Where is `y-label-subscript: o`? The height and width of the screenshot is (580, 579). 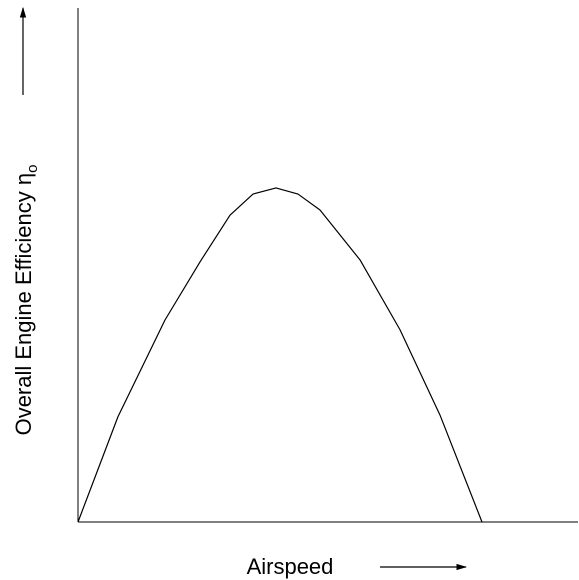 y-label-subscript: o is located at coordinates (32, 169).